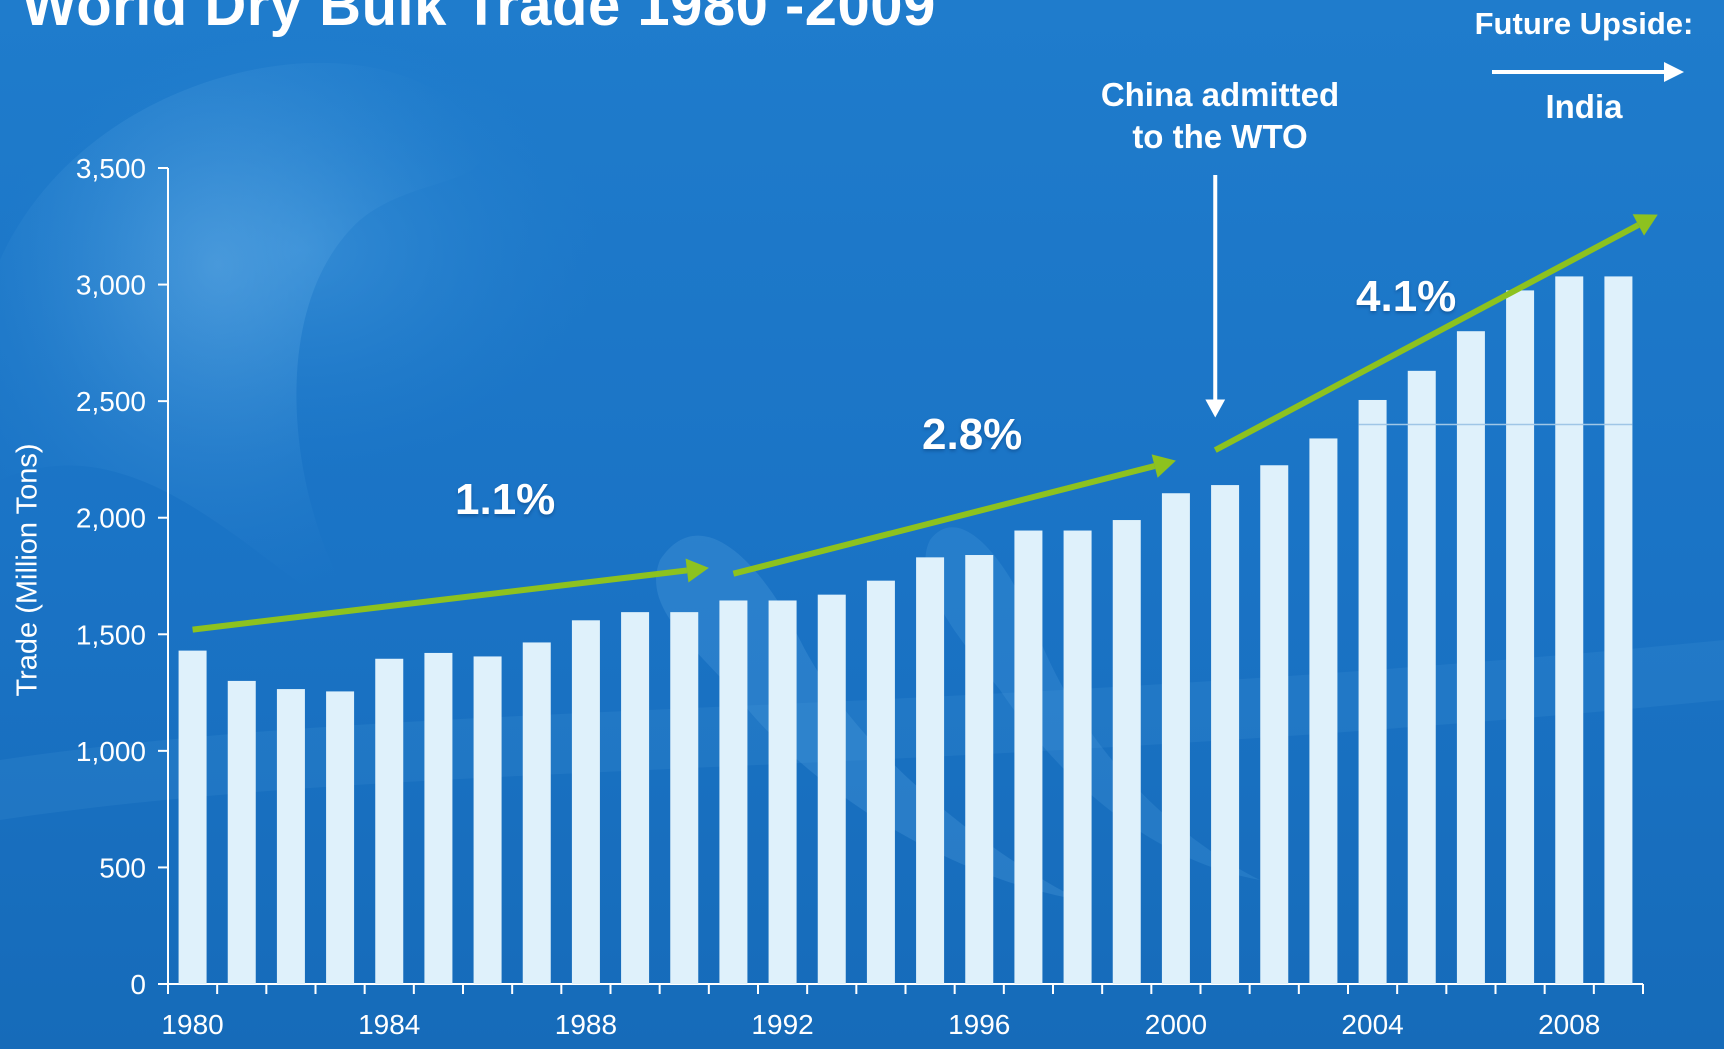 This screenshot has height=1049, width=1724. What do you see at coordinates (972, 434) in the screenshot?
I see `growth-rate-label-2: 2.8%` at bounding box center [972, 434].